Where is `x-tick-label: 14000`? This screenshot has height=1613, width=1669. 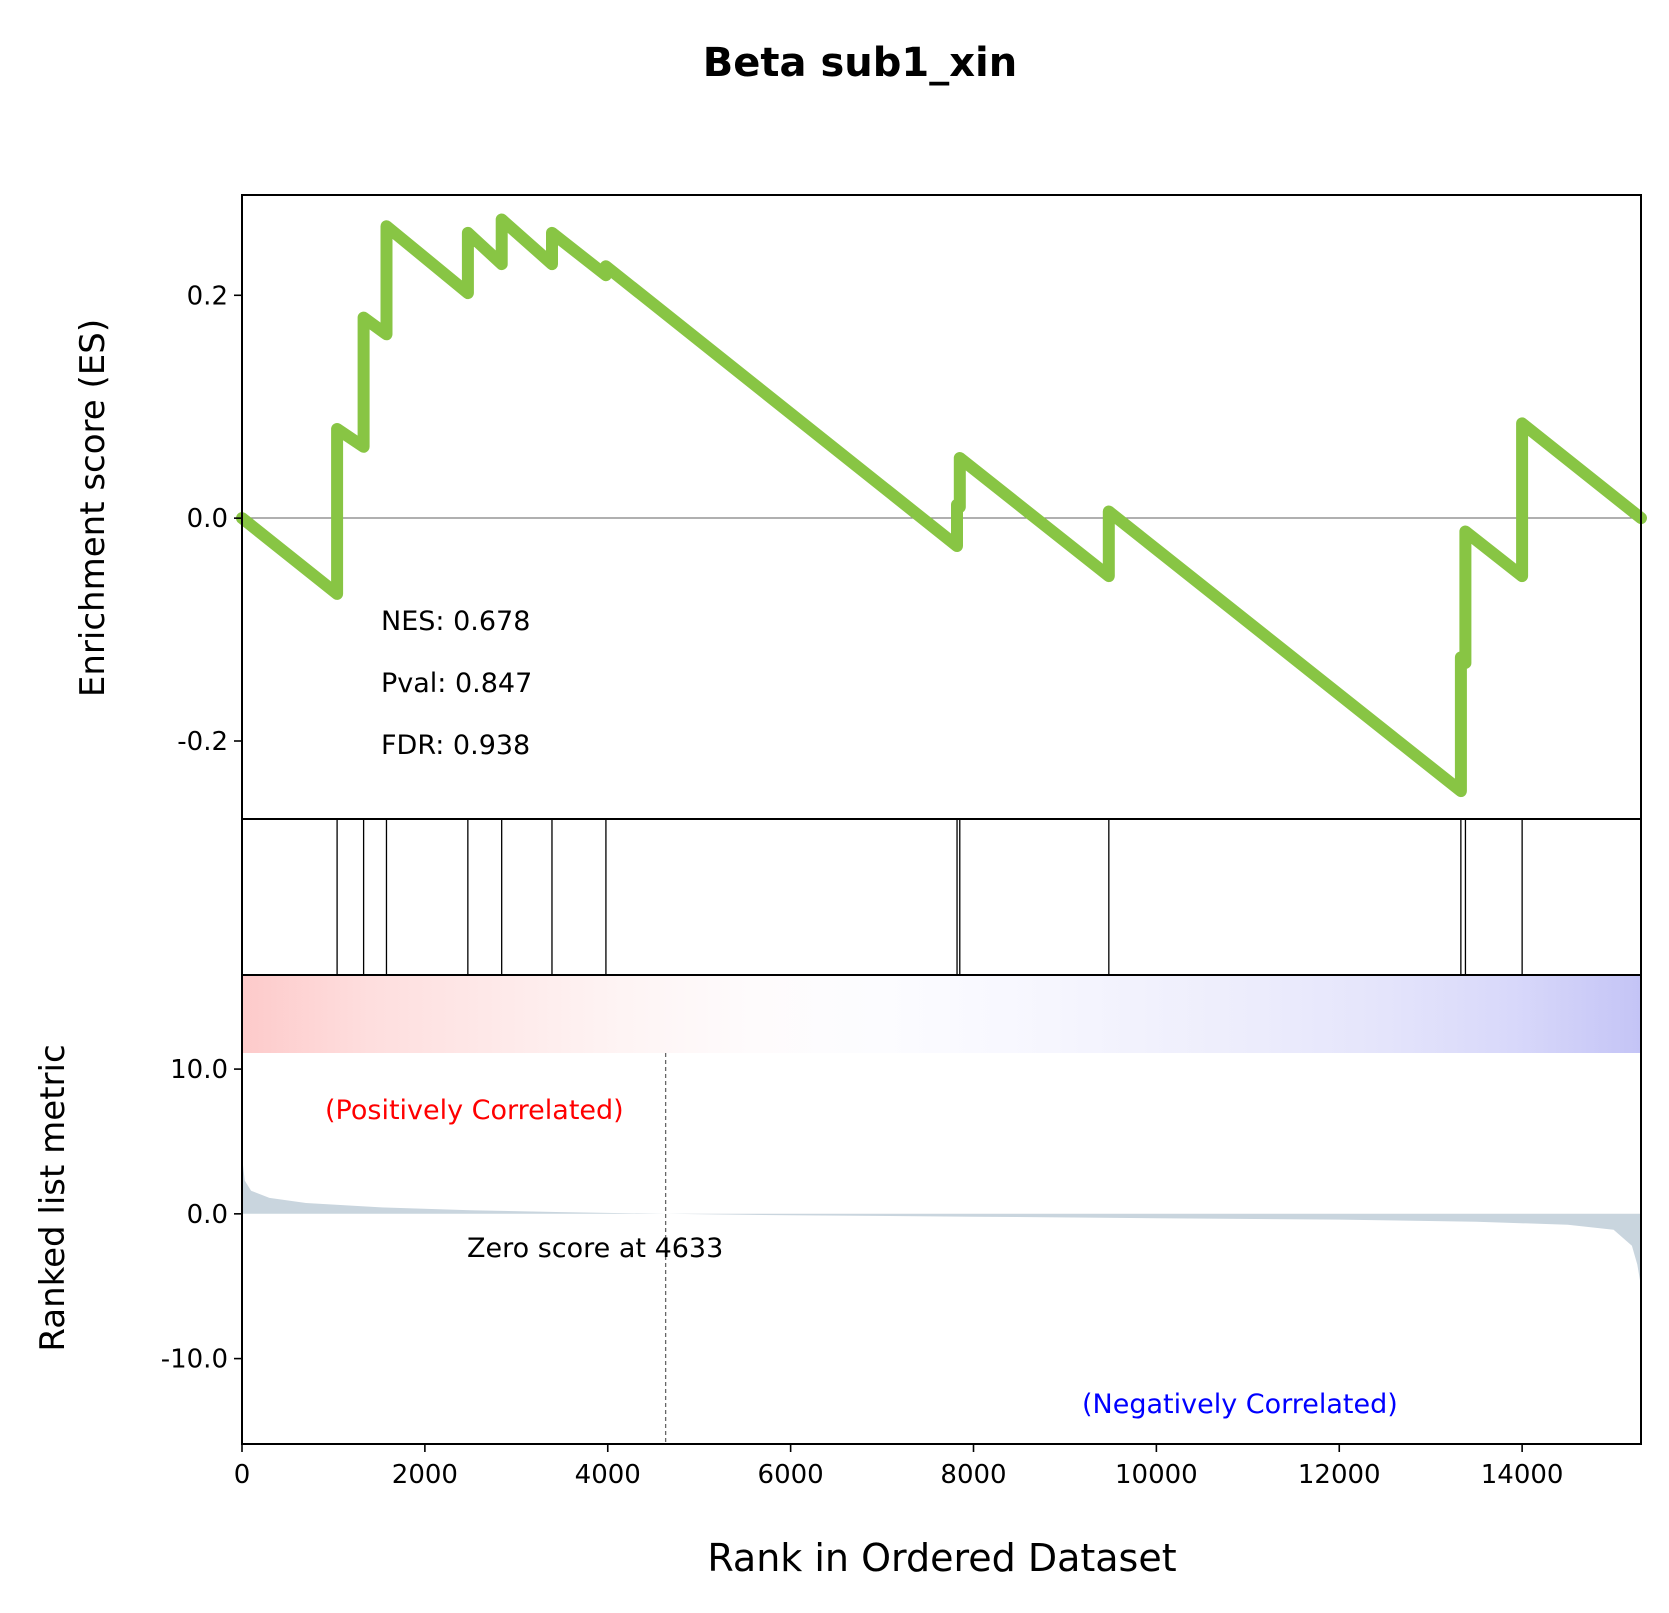 x-tick-label: 14000 is located at coordinates (1522, 1475).